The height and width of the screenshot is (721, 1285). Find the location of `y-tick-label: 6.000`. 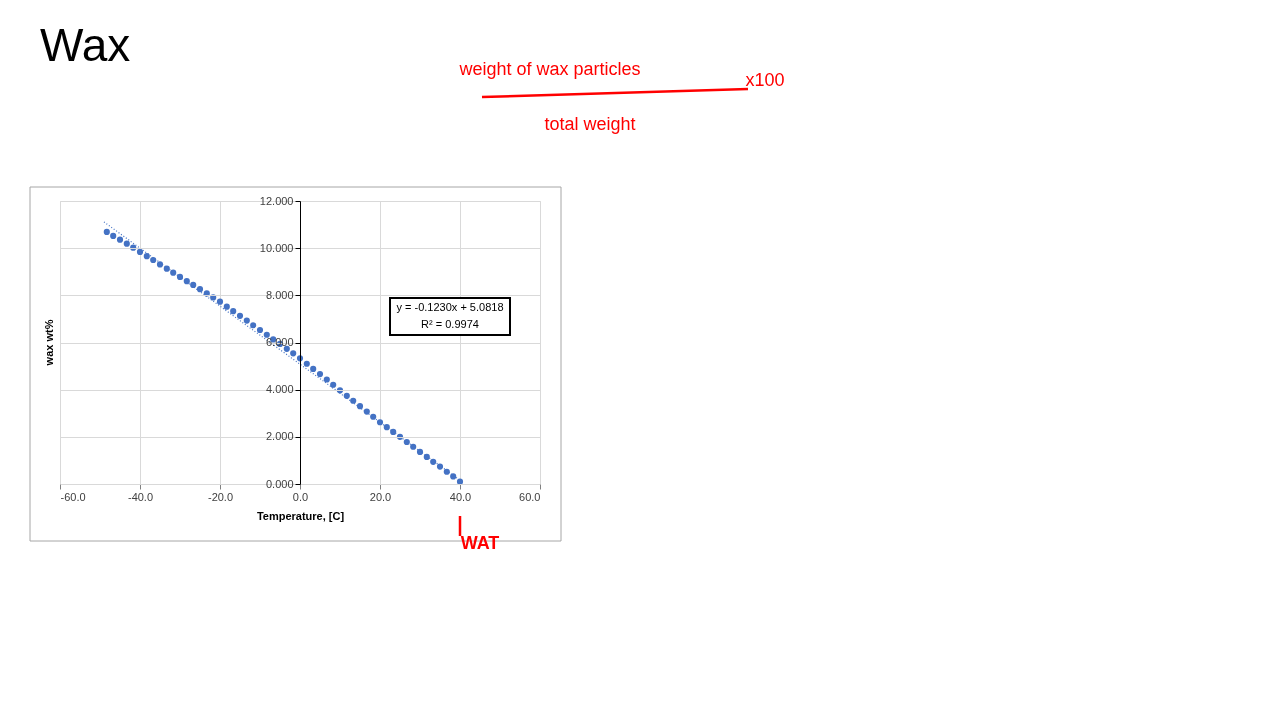

y-tick-label: 6.000 is located at coordinates (279, 342).